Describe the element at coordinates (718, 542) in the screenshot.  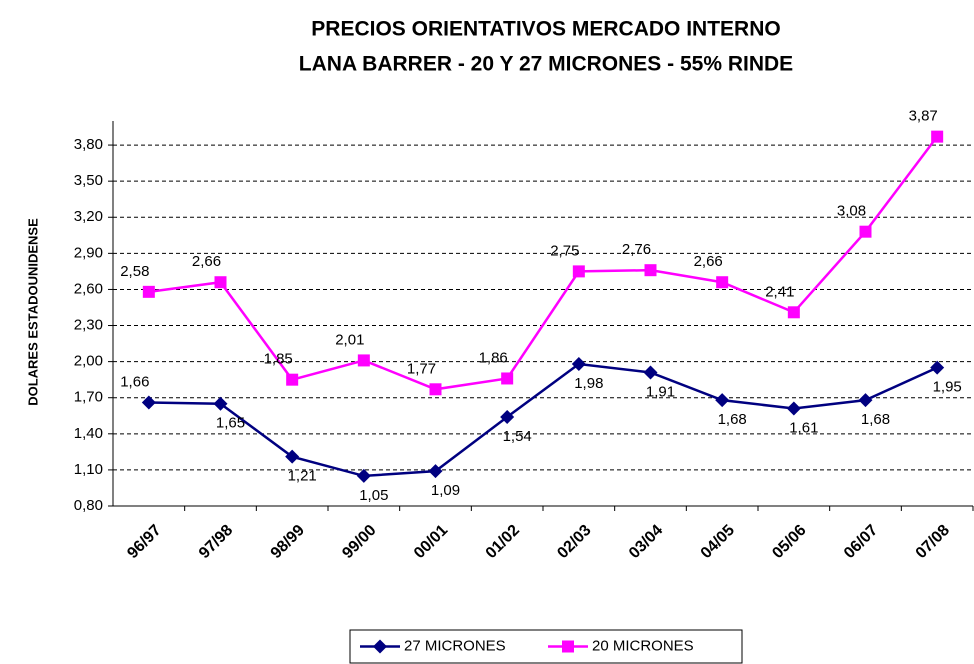
I see `x-tick-label: 04/05` at that location.